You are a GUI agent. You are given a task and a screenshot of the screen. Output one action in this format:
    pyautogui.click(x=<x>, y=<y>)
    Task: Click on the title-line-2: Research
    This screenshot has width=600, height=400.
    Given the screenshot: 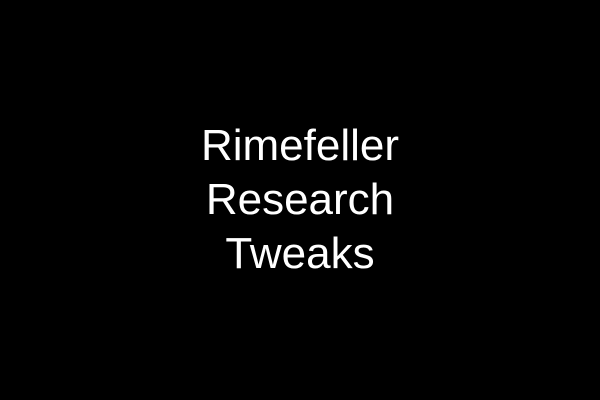 What is the action you would take?
    pyautogui.click(x=300, y=199)
    